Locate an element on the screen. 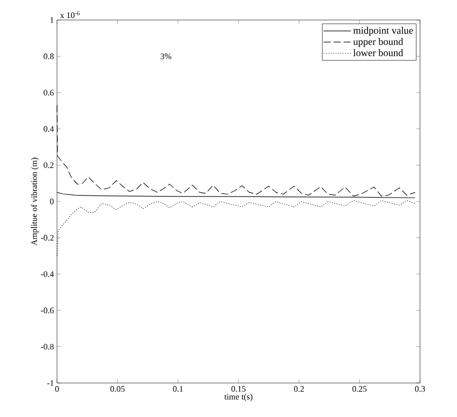 The height and width of the screenshot is (417, 457). x-tick-label: 0.1 is located at coordinates (178, 389).